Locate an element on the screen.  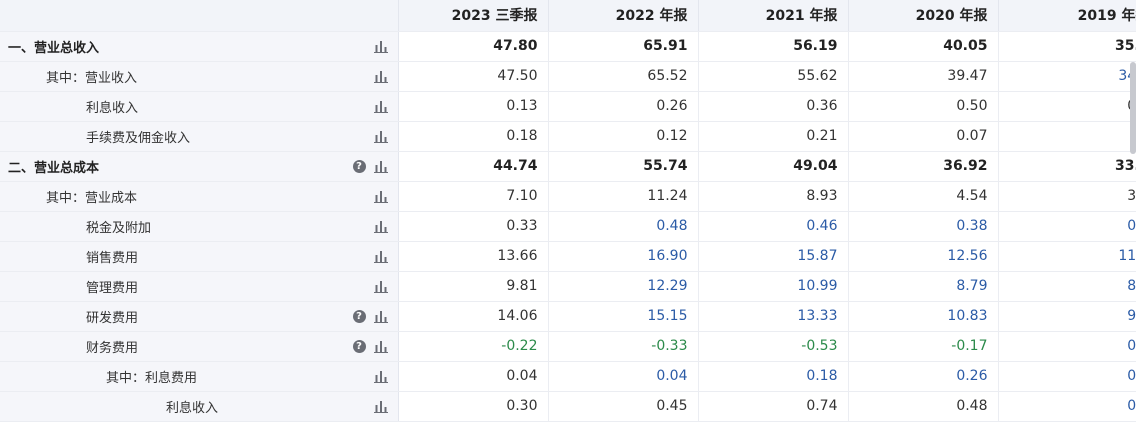
value-cell: 55.74 is located at coordinates (623, 166).